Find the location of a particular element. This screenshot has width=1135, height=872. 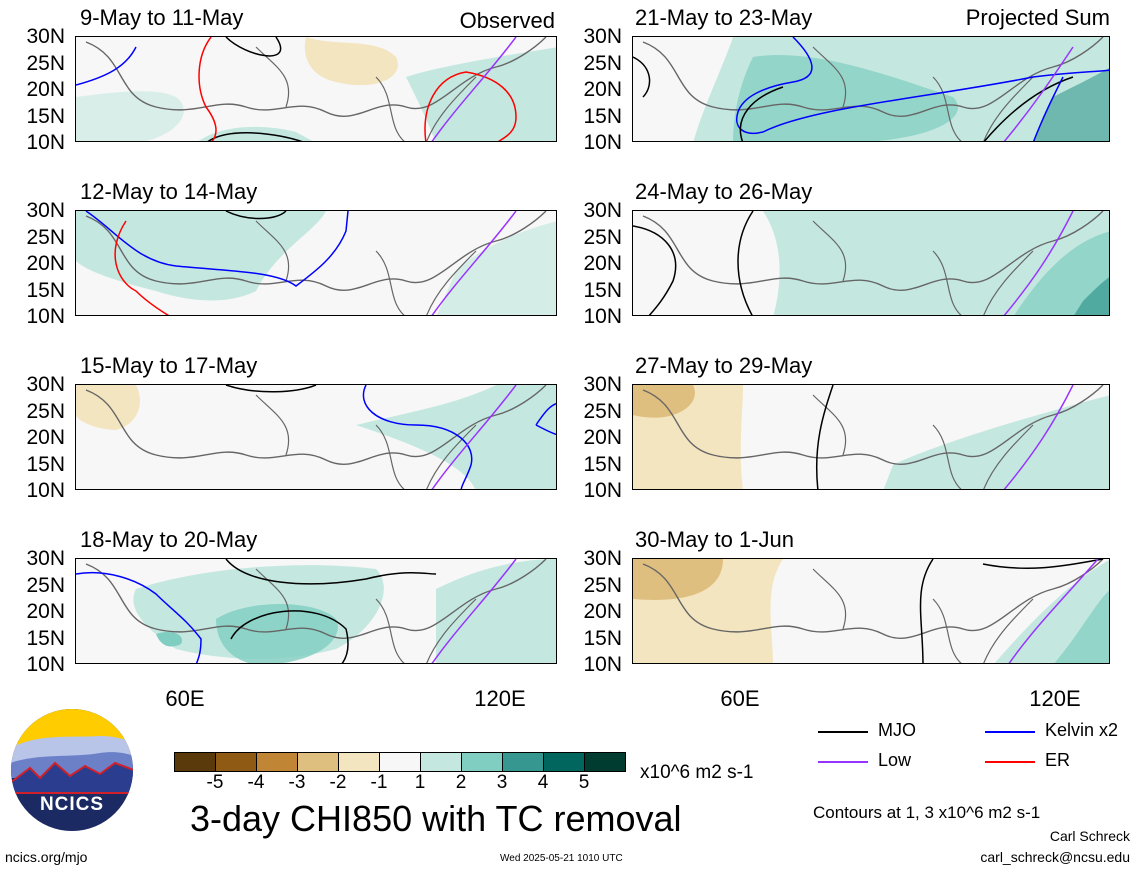

panel-title: 30-May to 1-Jun is located at coordinates (714, 539).